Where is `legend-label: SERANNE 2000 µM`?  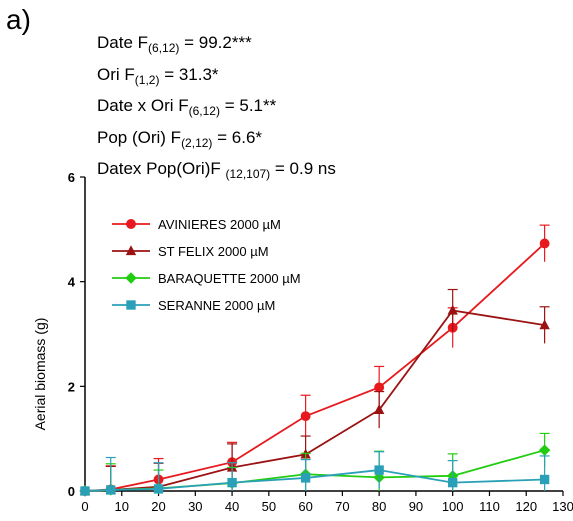
legend-label: SERANNE 2000 µM is located at coordinates (216, 305).